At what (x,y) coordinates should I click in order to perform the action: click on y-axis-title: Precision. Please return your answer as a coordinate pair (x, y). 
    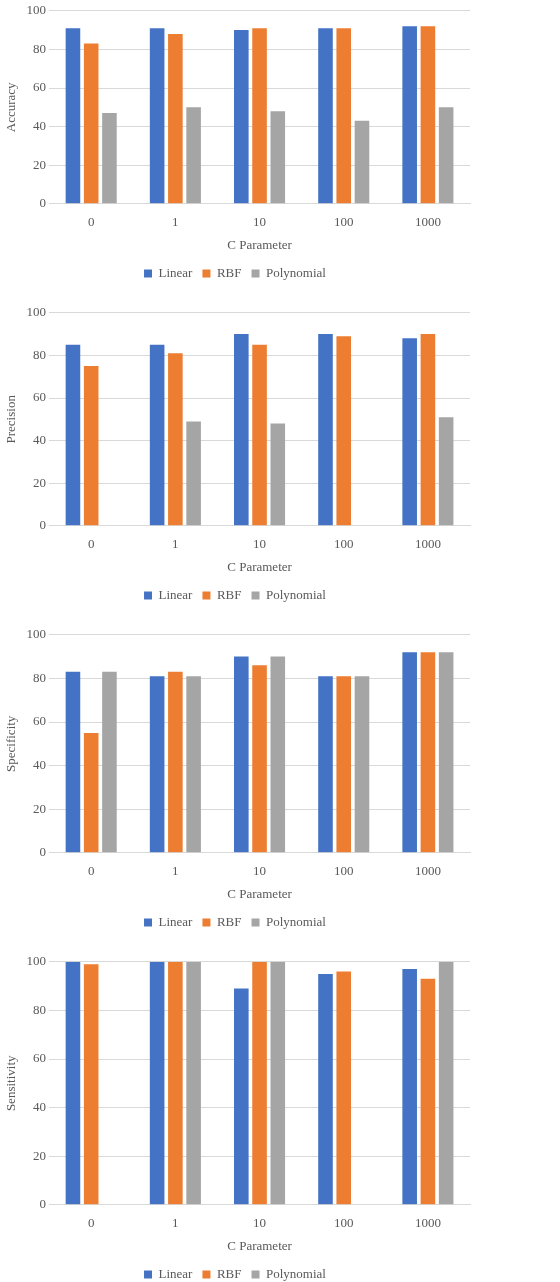
    Looking at the image, I should click on (11, 419).